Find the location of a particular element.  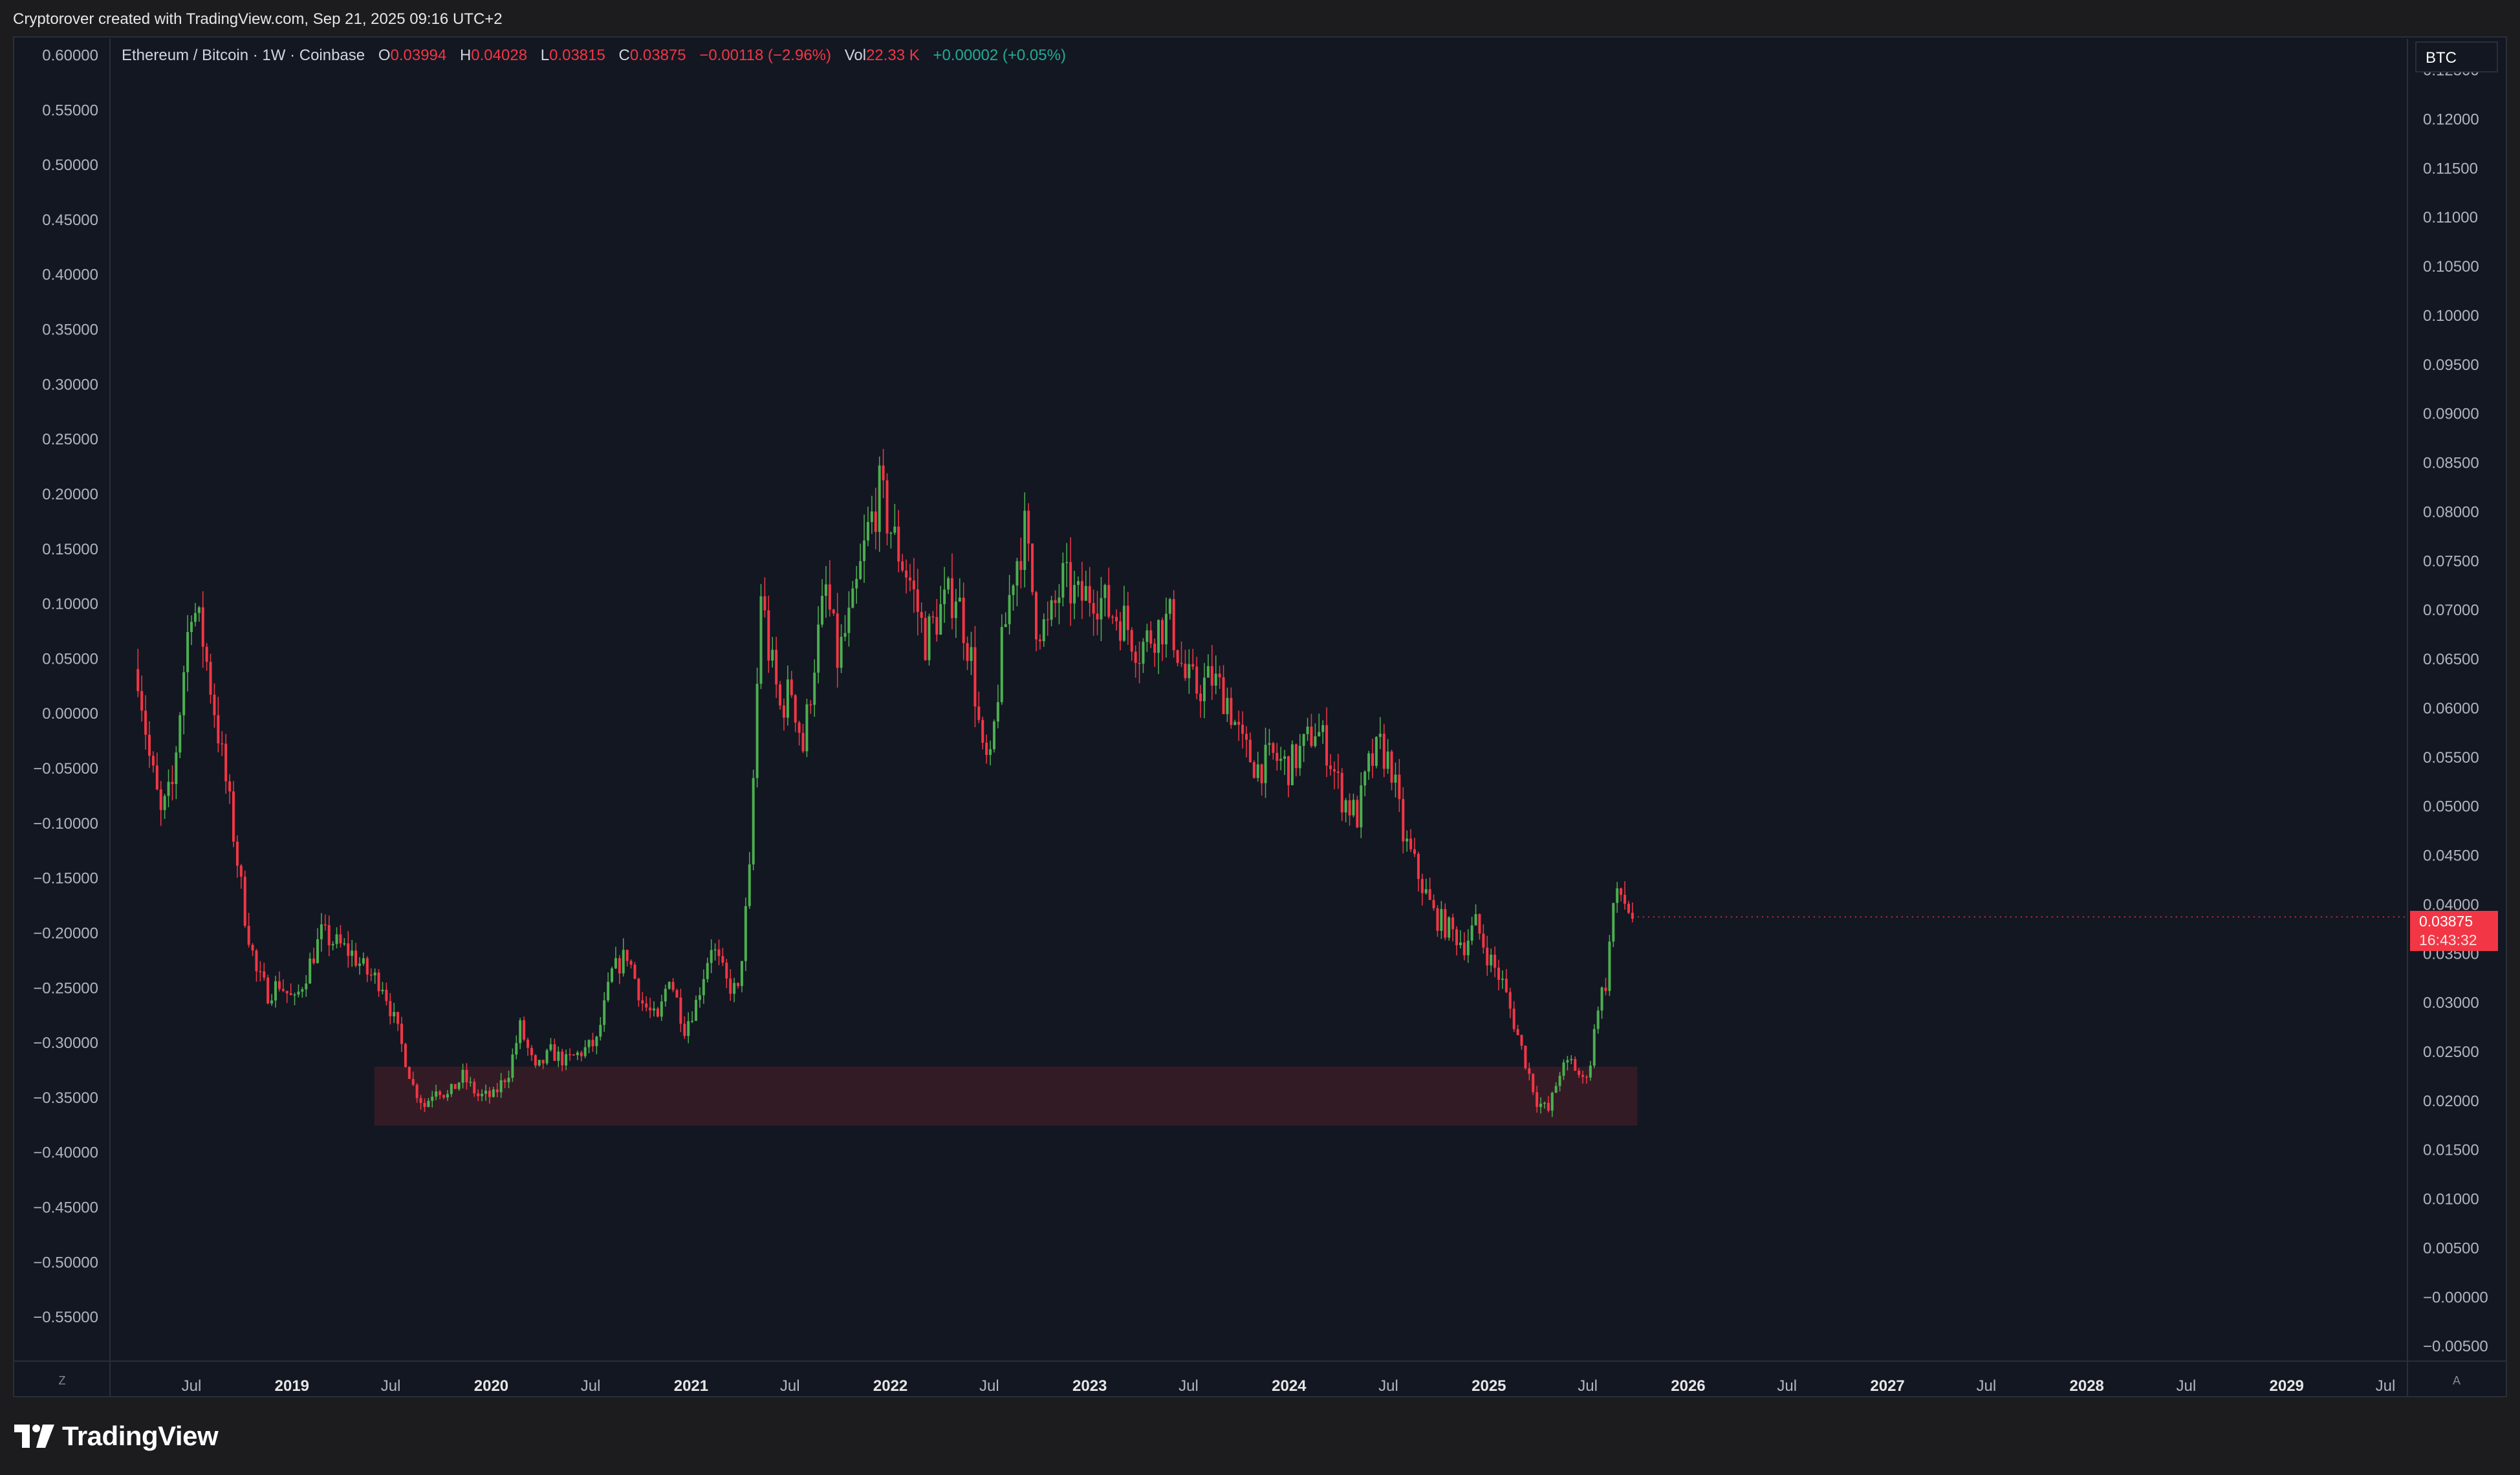

right-axis-tick-label: 0.10000 is located at coordinates (2451, 316).